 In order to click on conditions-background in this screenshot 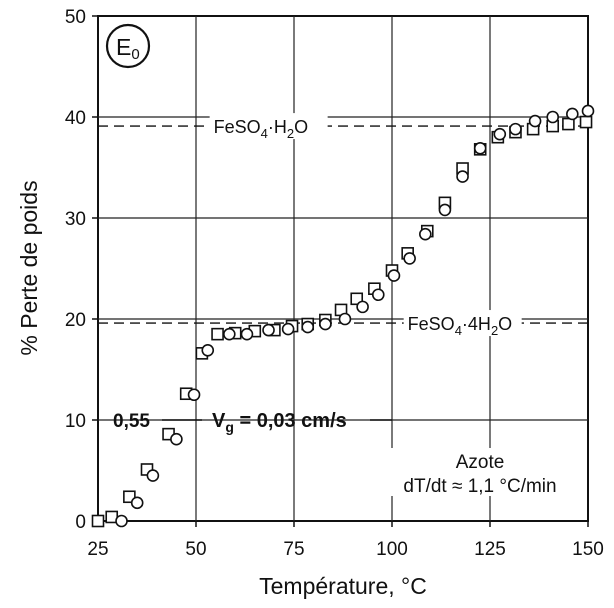, I will do `click(480, 472)`.